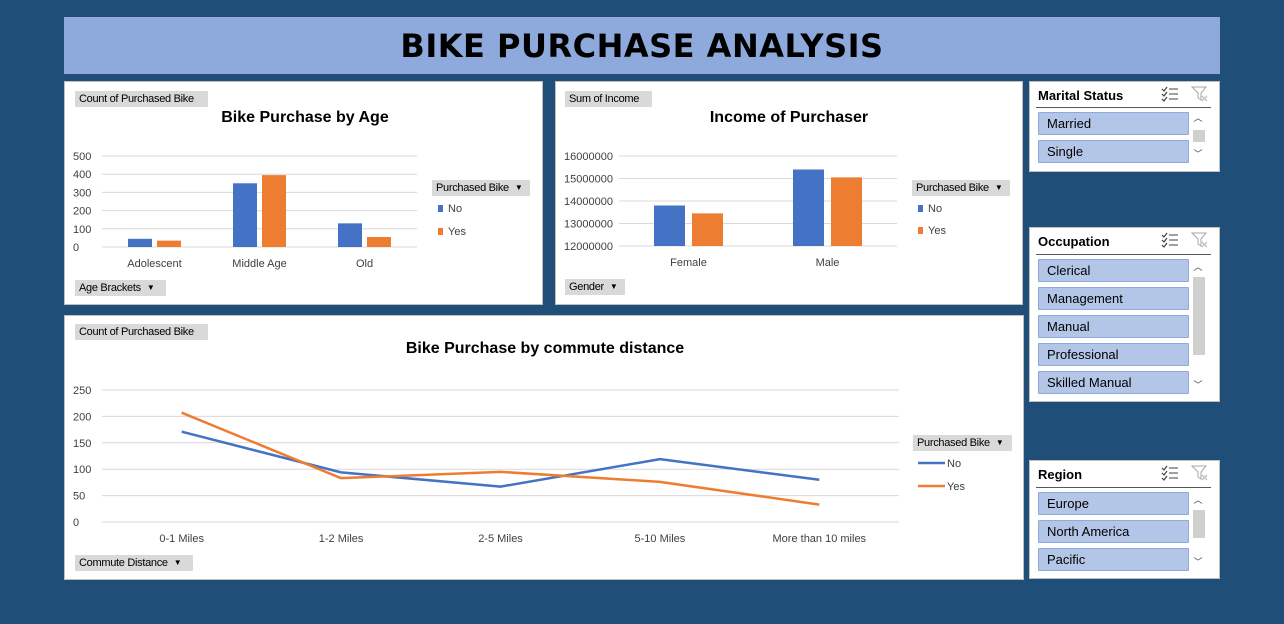  I want to click on x-tick-label: 1-2 Miles, so click(341, 539).